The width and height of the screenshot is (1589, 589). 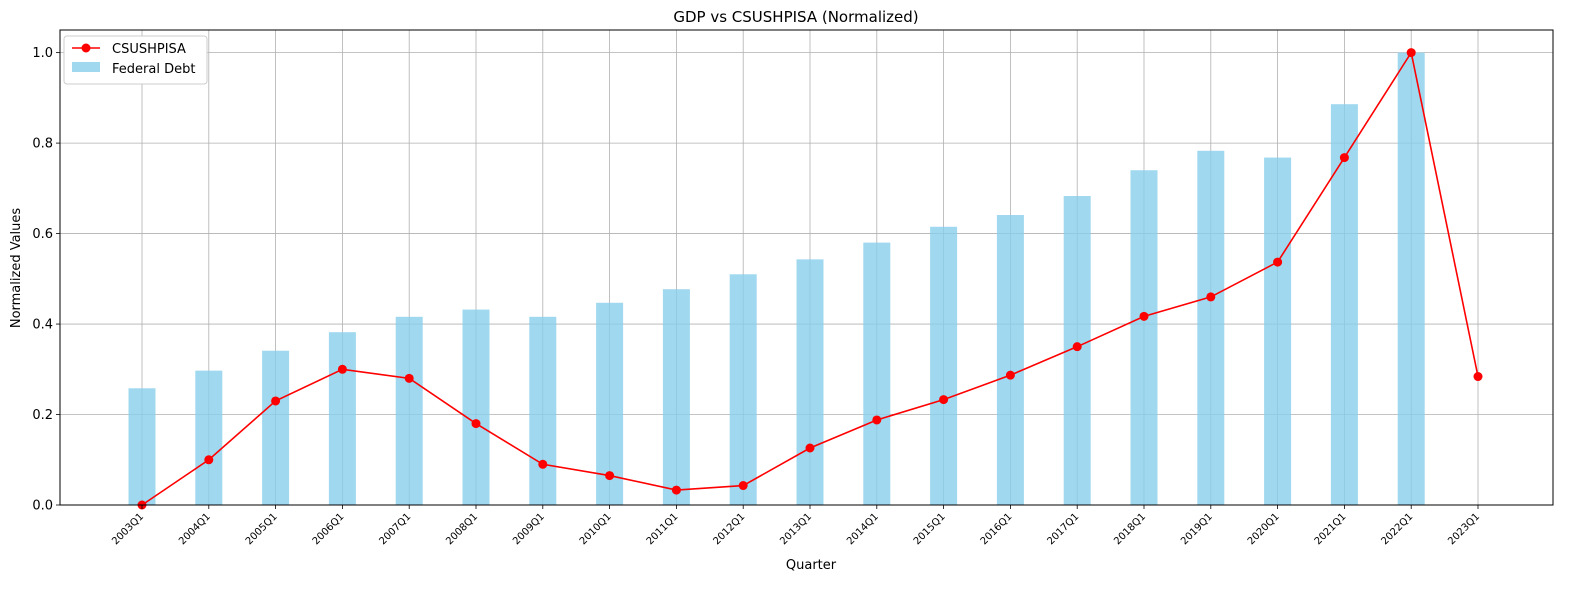 What do you see at coordinates (811, 565) in the screenshot?
I see `x-axis-label: Quarter` at bounding box center [811, 565].